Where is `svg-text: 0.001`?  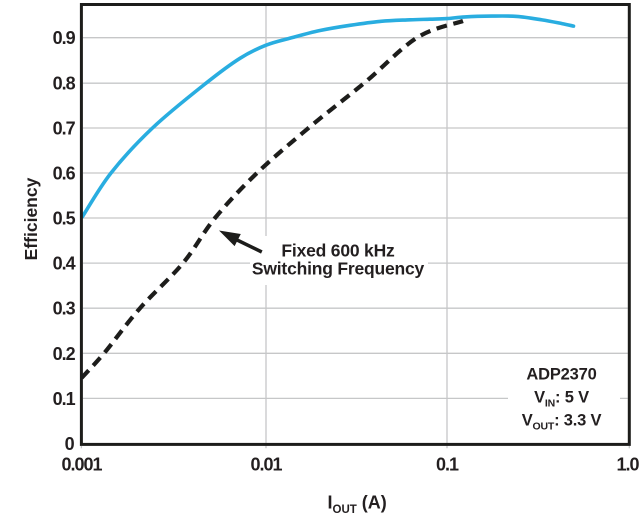
svg-text: 0.001 is located at coordinates (81, 465).